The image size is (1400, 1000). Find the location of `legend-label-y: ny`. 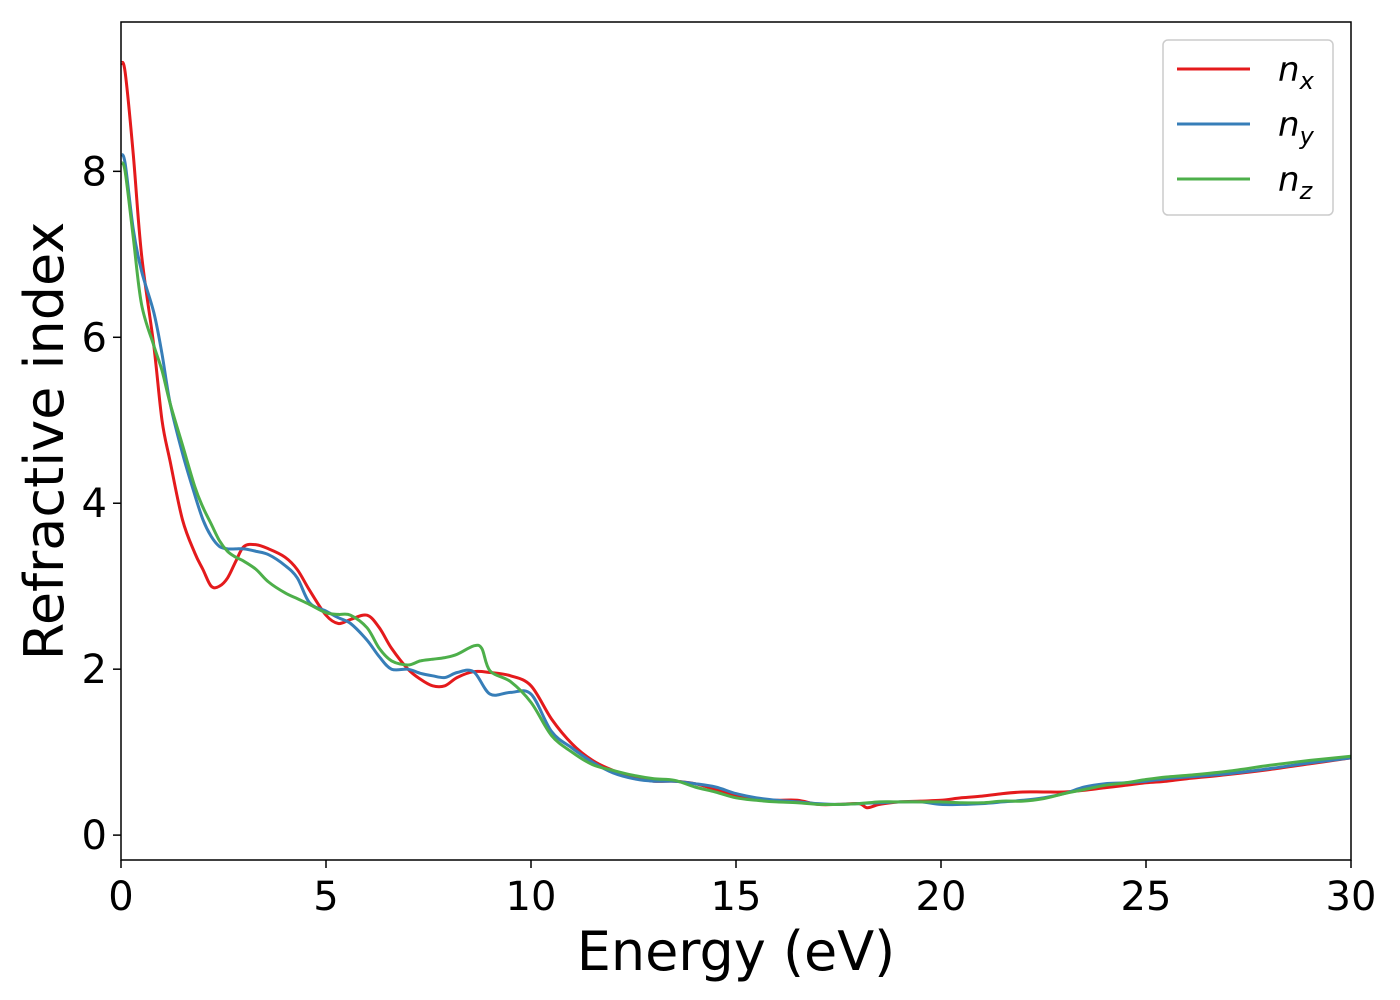

legend-label-y: ny is located at coordinates (1296, 127).